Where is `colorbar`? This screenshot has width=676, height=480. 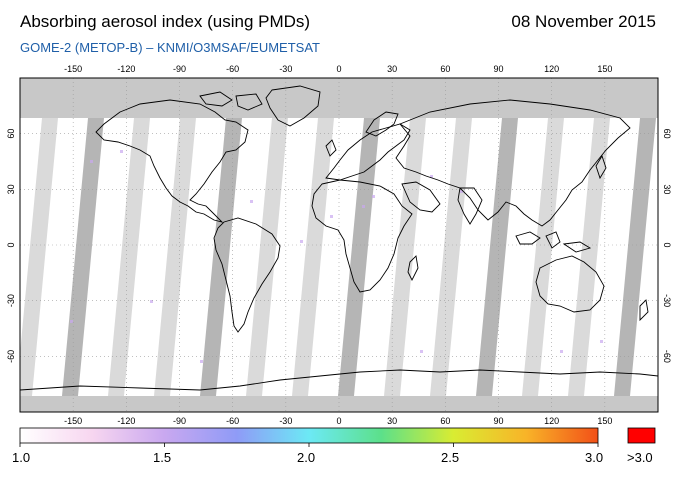
colorbar is located at coordinates (309, 435).